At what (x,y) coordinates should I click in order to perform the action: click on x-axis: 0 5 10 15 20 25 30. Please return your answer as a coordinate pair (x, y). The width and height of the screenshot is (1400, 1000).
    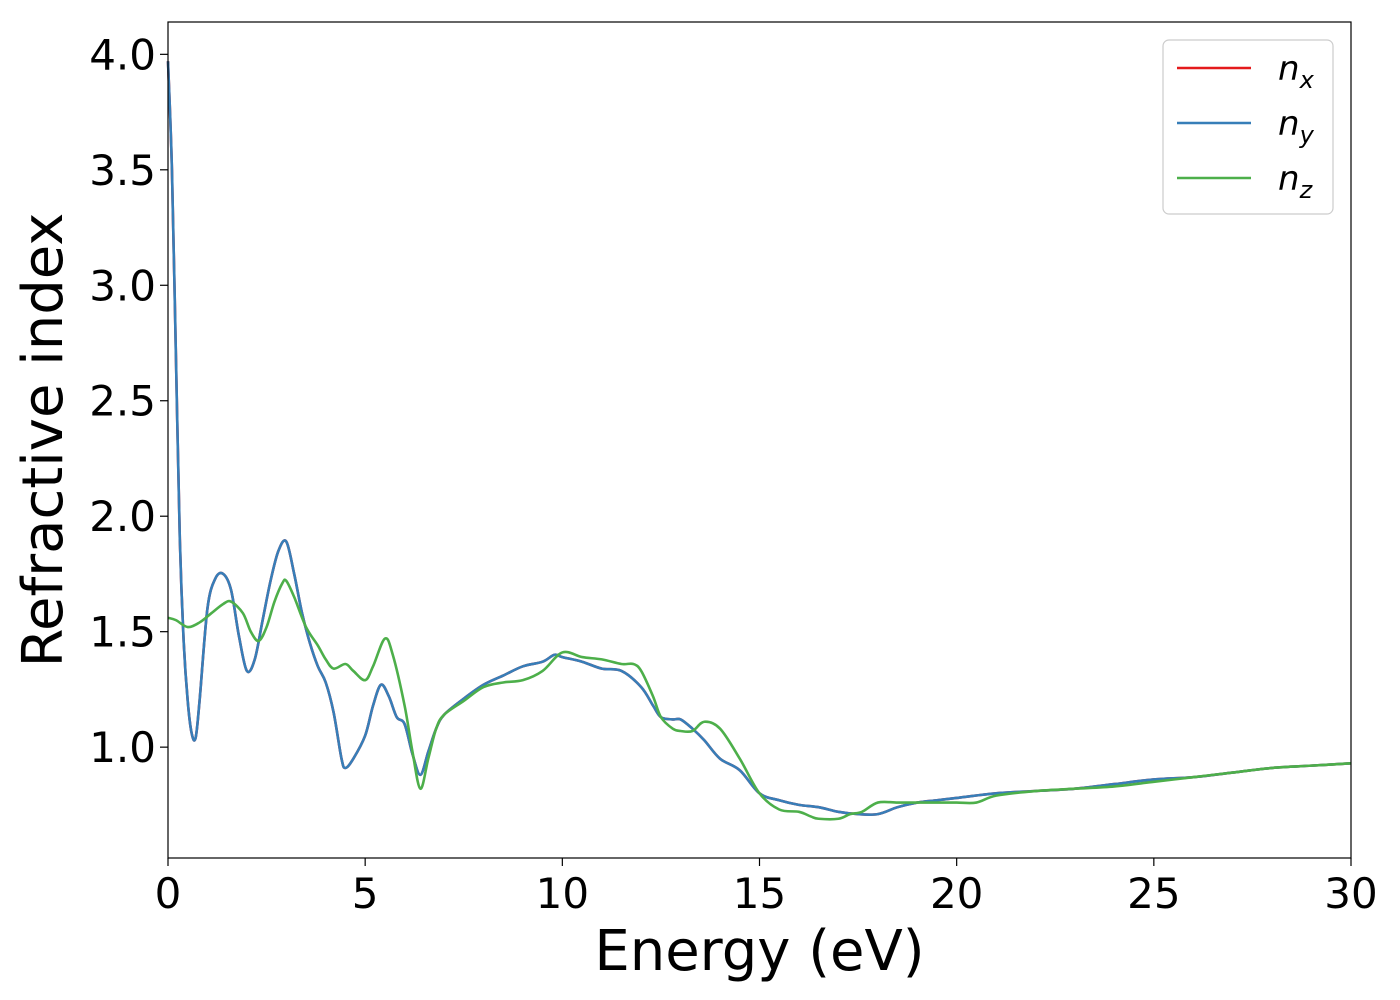
    Looking at the image, I should click on (766, 888).